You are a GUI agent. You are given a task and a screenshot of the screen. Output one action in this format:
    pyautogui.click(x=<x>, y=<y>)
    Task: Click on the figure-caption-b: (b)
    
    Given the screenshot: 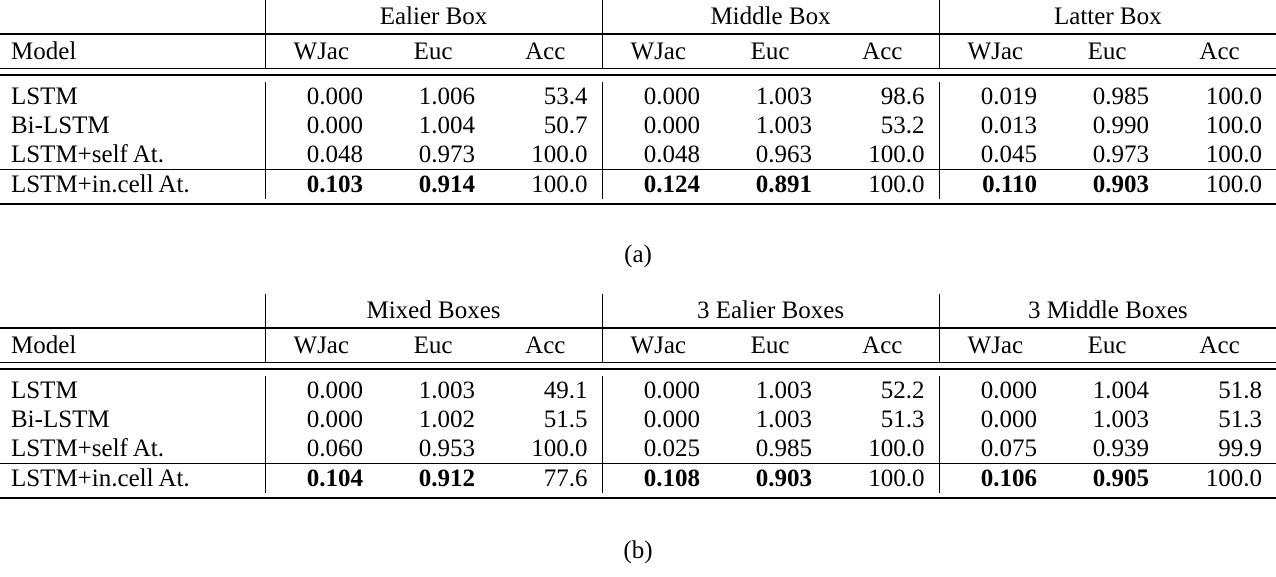 What is the action you would take?
    pyautogui.click(x=638, y=550)
    